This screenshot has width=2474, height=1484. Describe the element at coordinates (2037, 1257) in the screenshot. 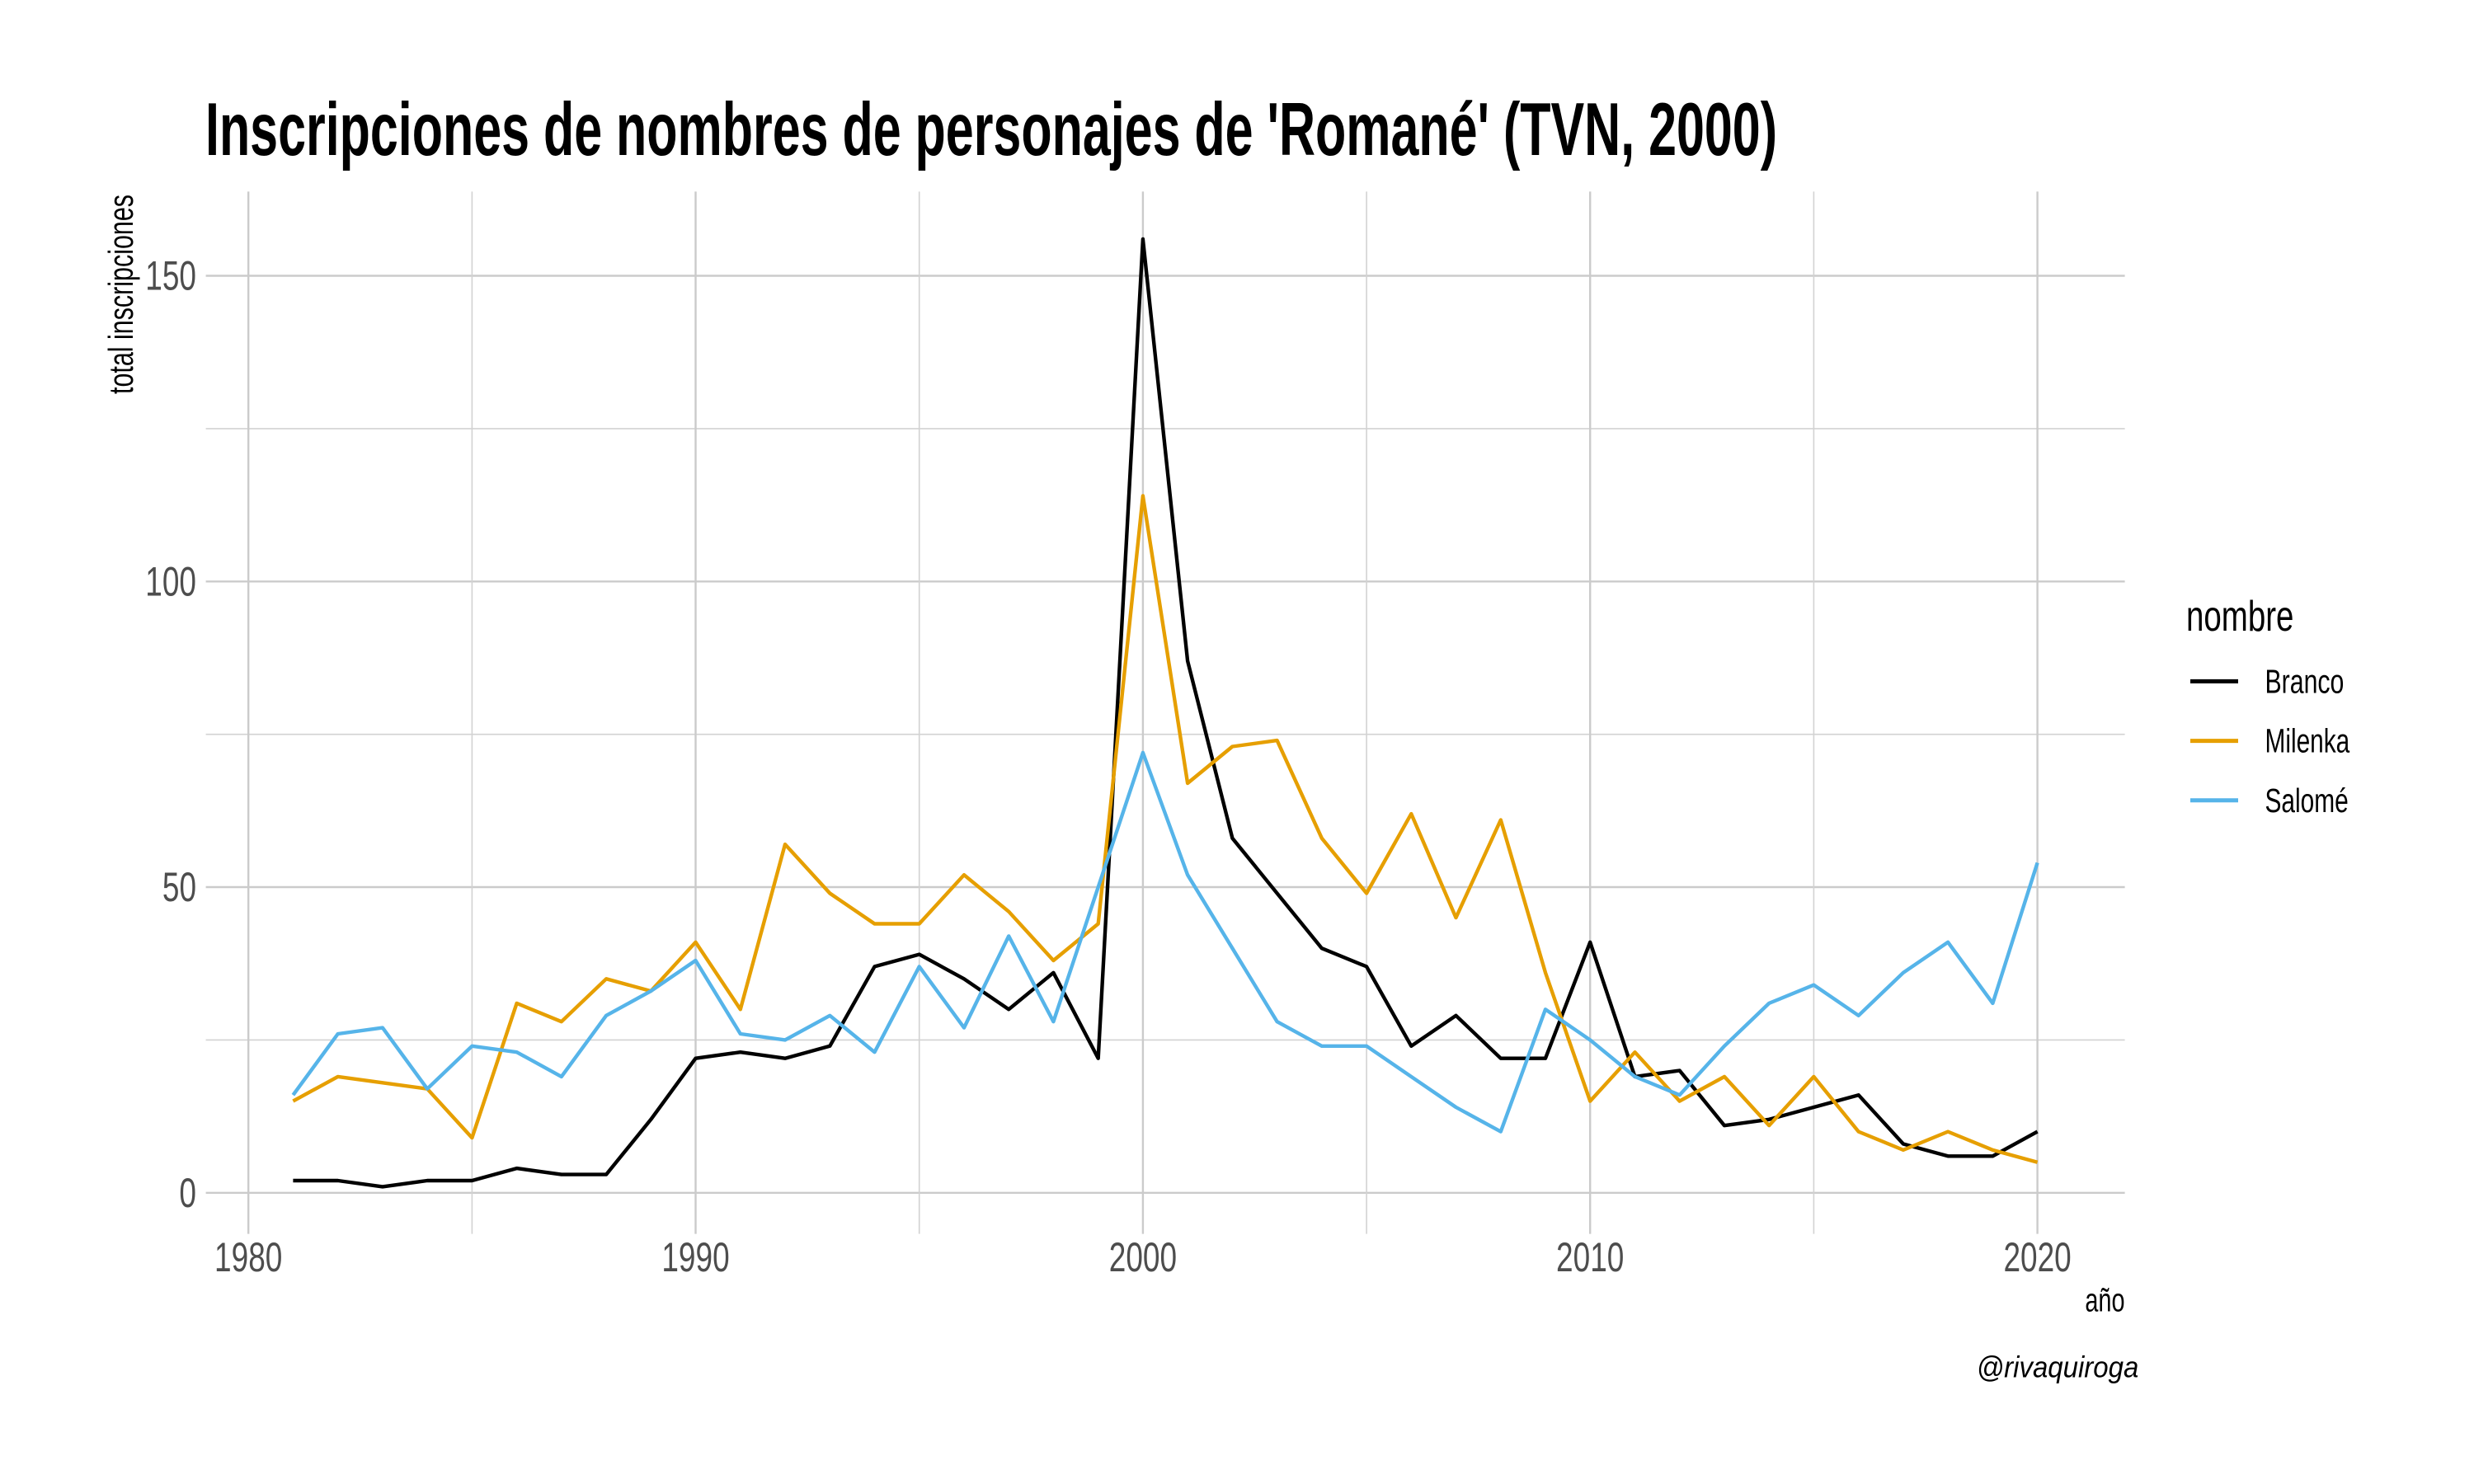

I see `svg-text: 2020` at that location.